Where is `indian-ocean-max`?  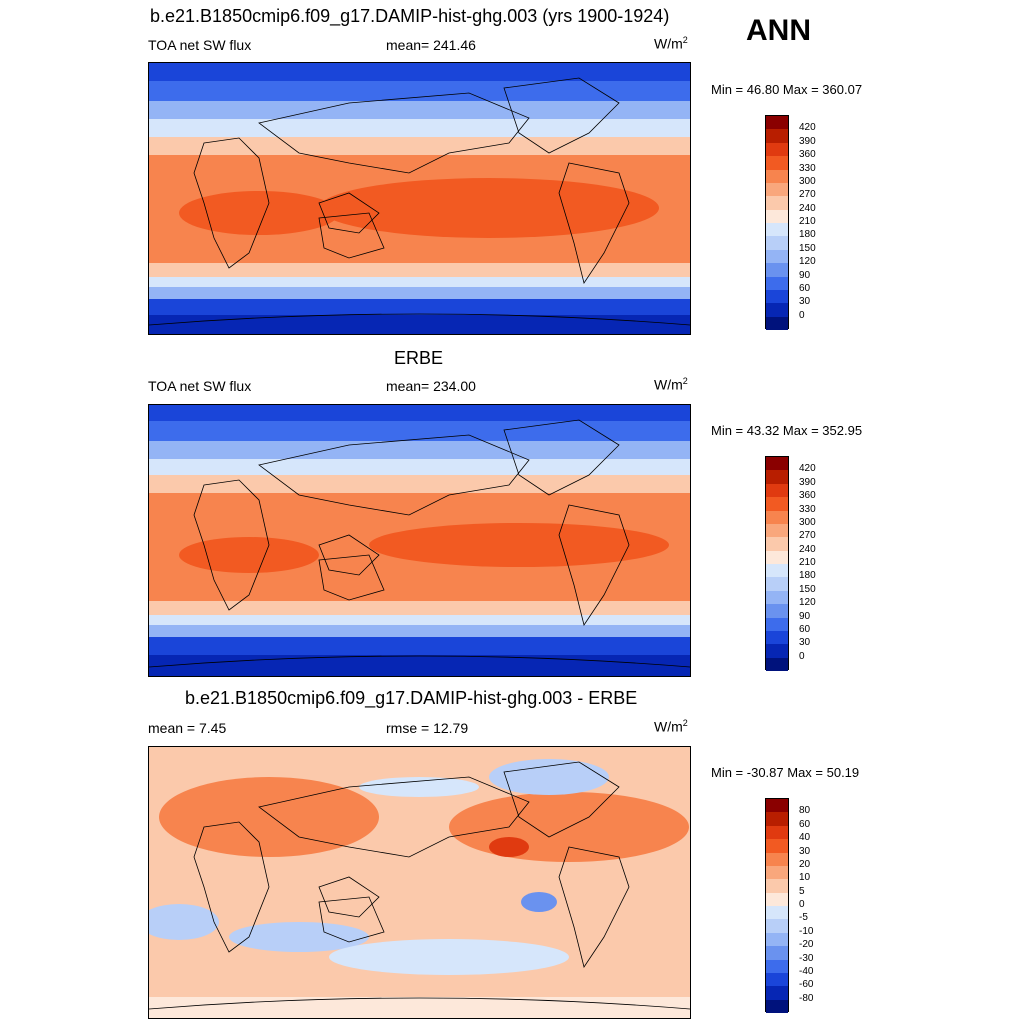
indian-ocean-max is located at coordinates (249, 555).